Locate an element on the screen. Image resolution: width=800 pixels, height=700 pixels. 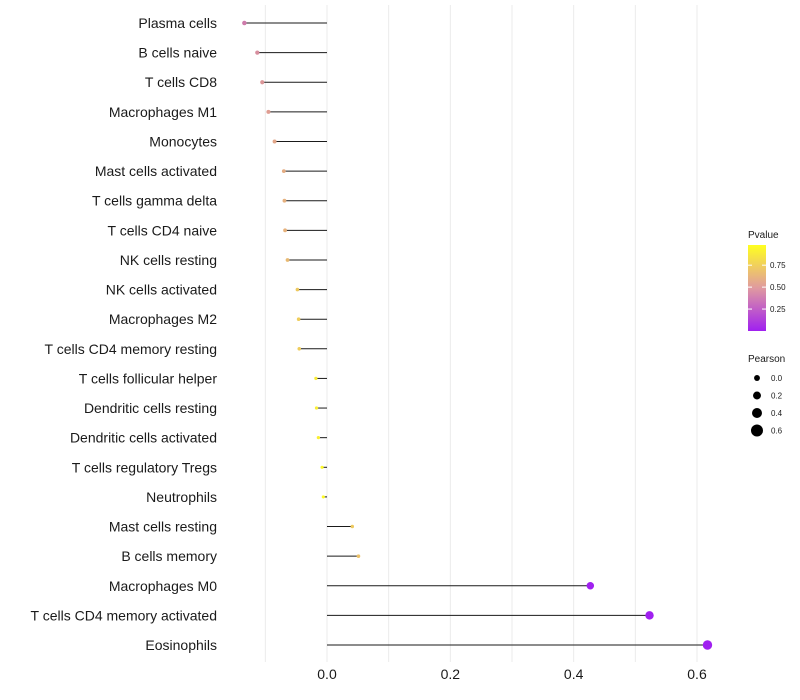
pvalue-legend-tick: 0.50 is located at coordinates (778, 287).